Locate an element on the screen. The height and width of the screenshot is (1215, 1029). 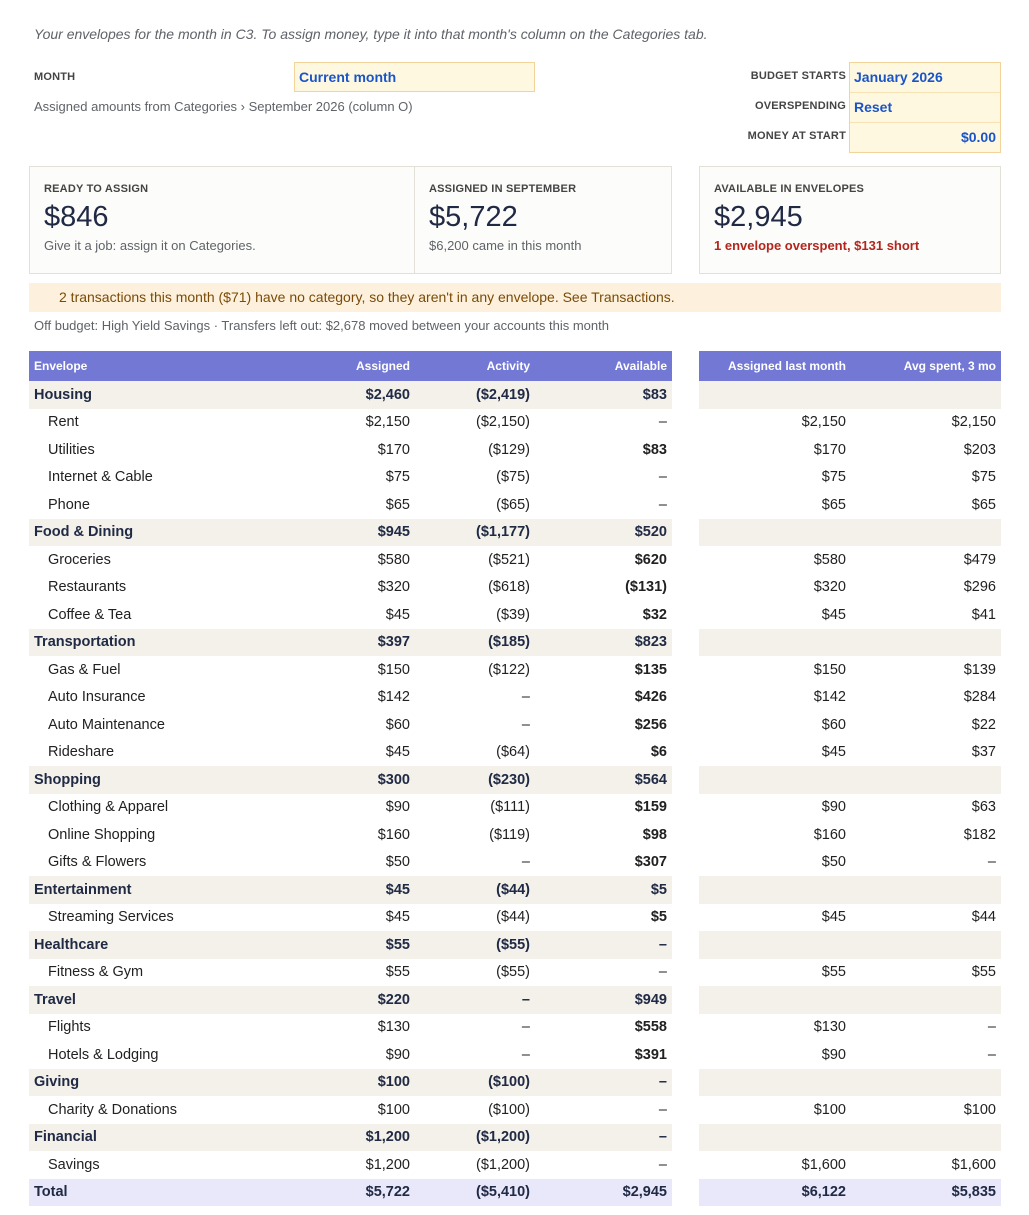
overspending-select: Reset is located at coordinates (925, 108).